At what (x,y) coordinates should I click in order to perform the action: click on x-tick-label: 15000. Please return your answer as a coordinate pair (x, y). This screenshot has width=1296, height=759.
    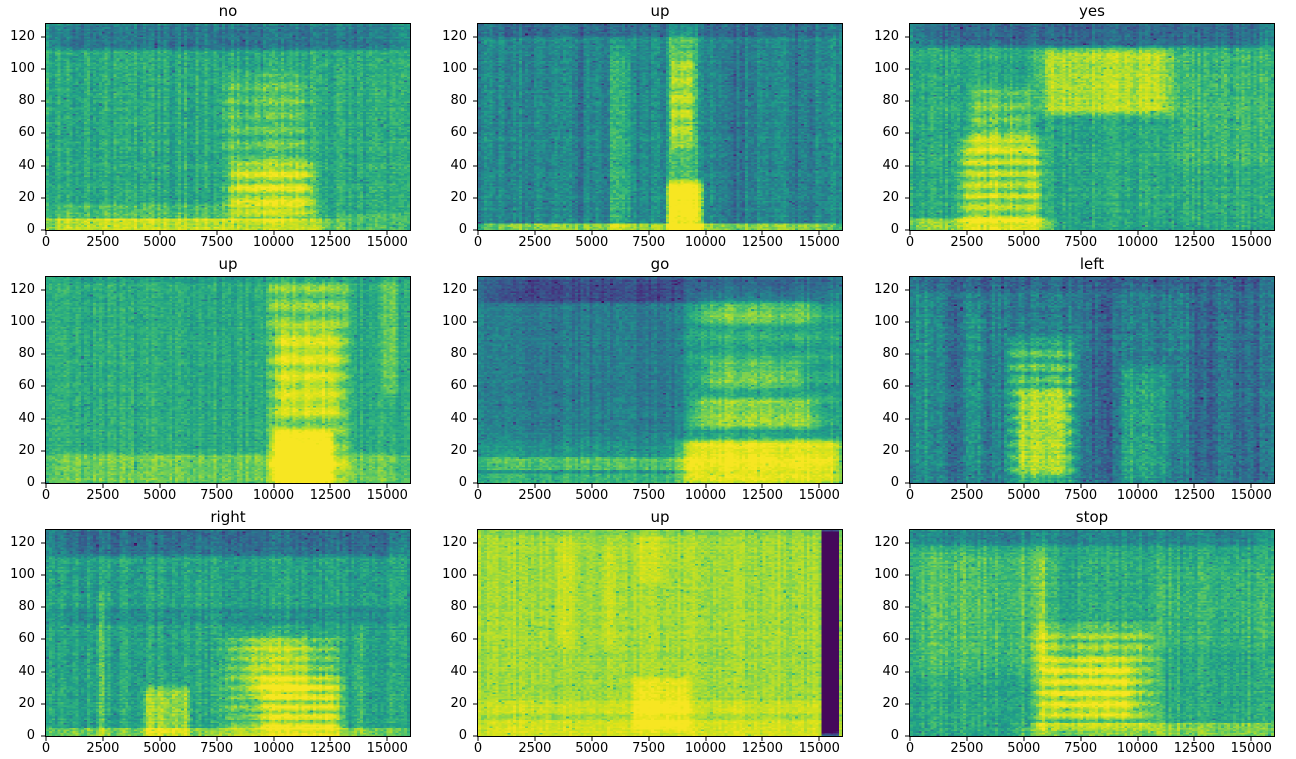
    Looking at the image, I should click on (387, 495).